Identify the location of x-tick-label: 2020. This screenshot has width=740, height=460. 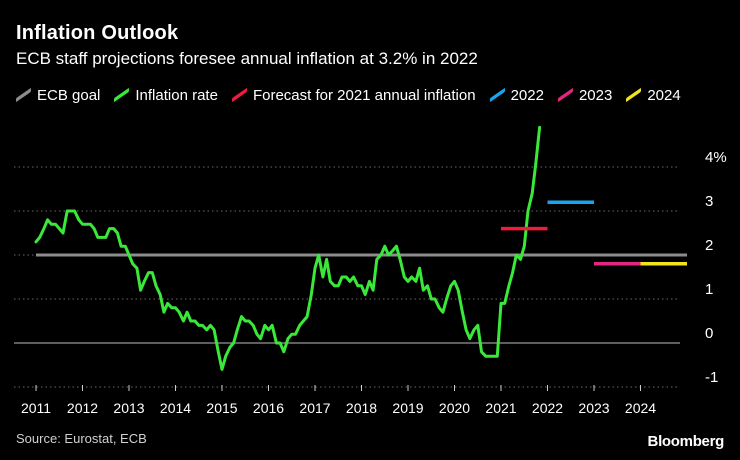
(454, 408).